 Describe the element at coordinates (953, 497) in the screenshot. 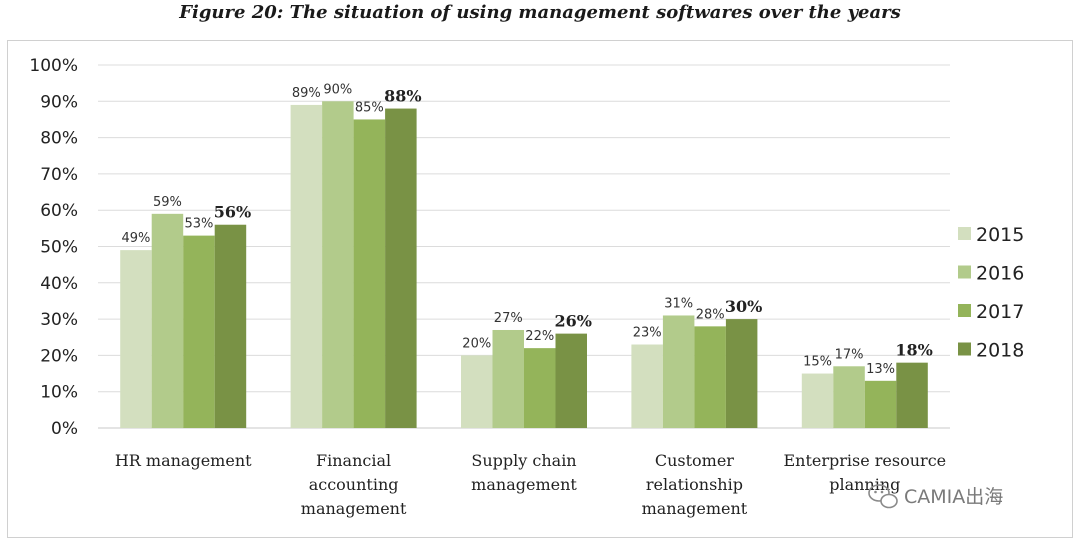

I see `watermark-text: CAMIA出海` at that location.